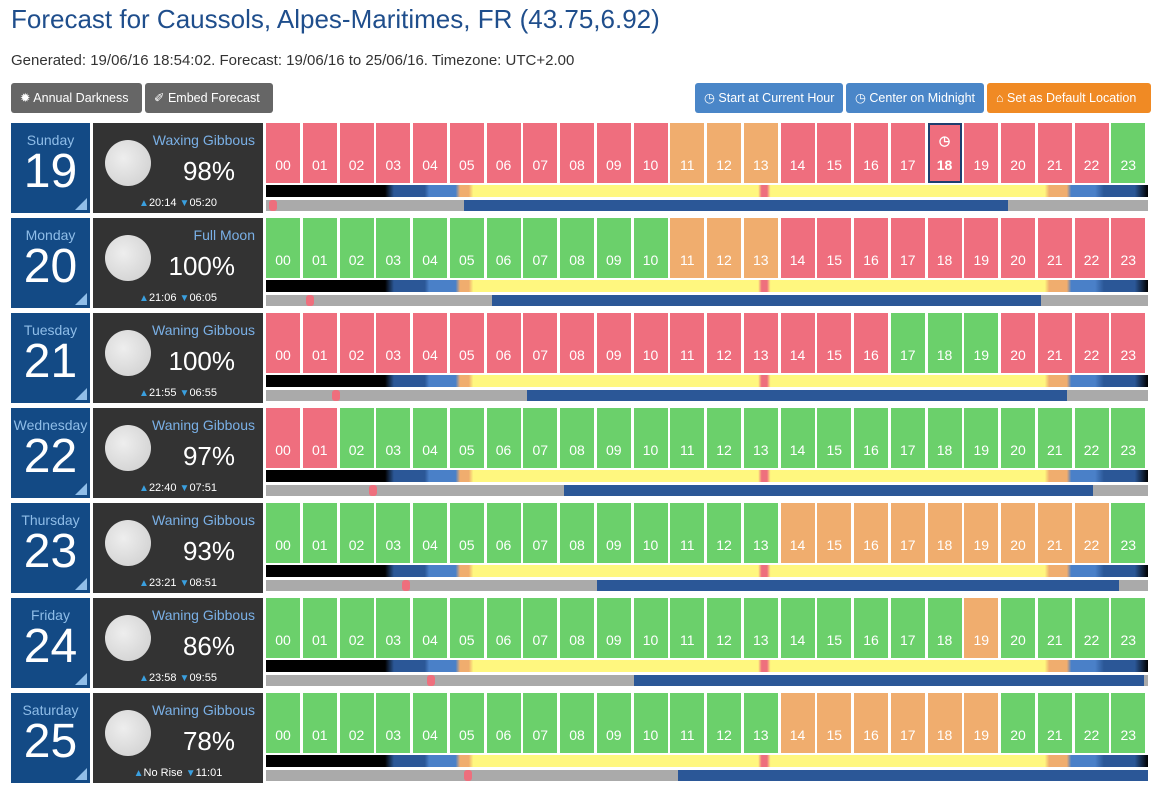 The width and height of the screenshot is (1160, 790). What do you see at coordinates (769, 98) in the screenshot?
I see `start-current-hour-button: ◷ Start at Current Hour` at bounding box center [769, 98].